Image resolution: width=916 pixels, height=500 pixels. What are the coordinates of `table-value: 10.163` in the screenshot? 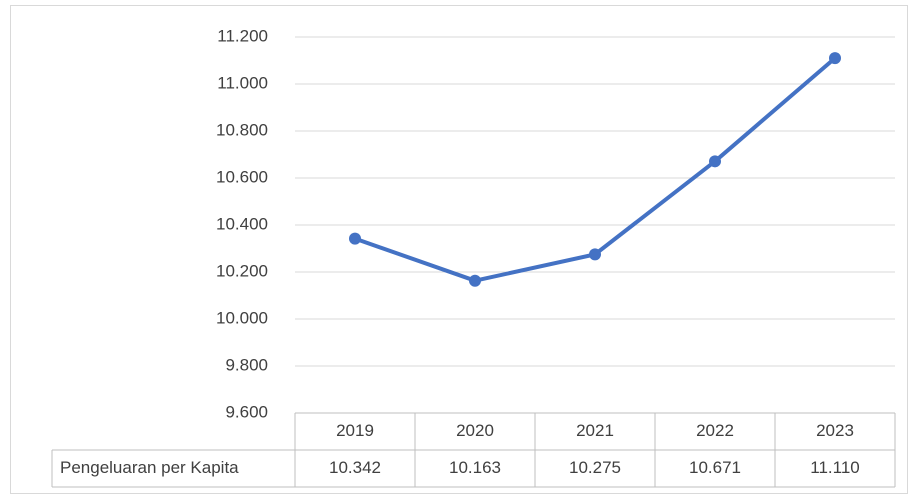 It's located at (475, 467).